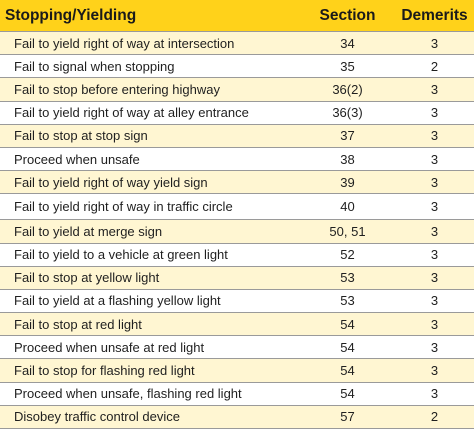 Image resolution: width=474 pixels, height=429 pixels. Describe the element at coordinates (150, 135) in the screenshot. I see `row-description: Fail to stop at stop sign` at that location.